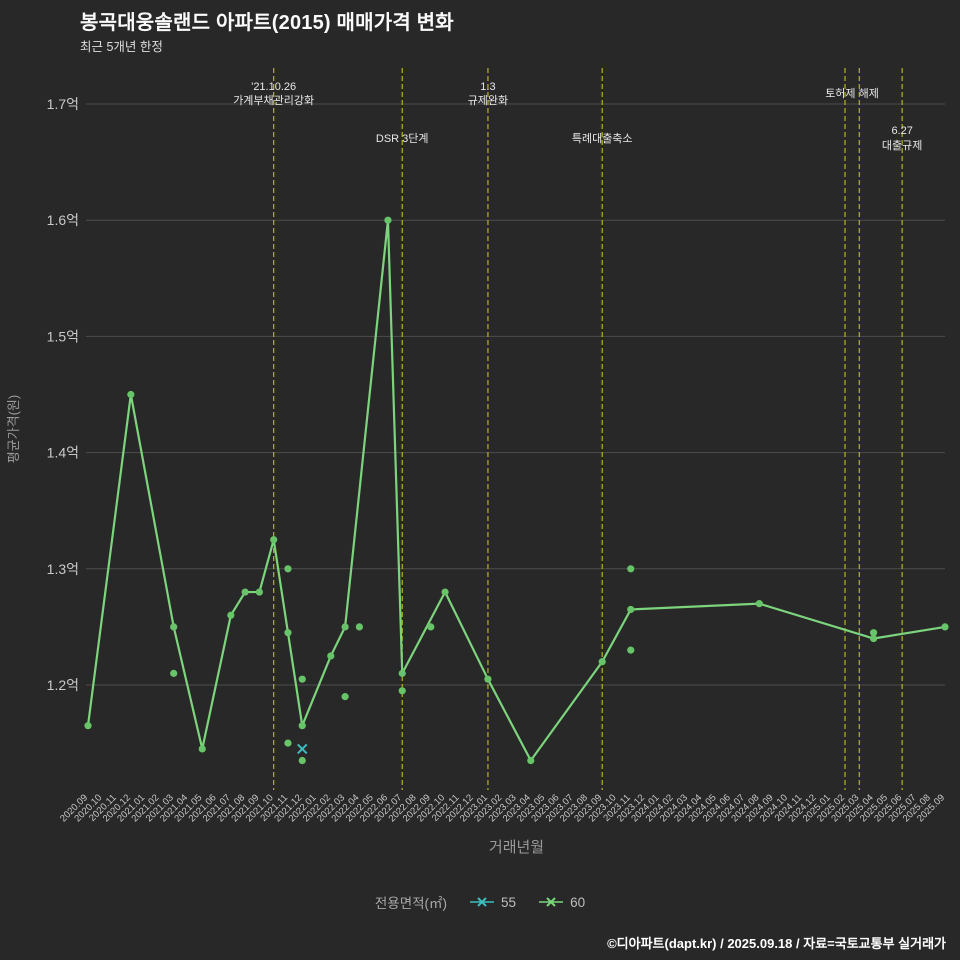 The height and width of the screenshot is (960, 960). What do you see at coordinates (578, 902) in the screenshot?
I see `legend-item-label: 60` at bounding box center [578, 902].